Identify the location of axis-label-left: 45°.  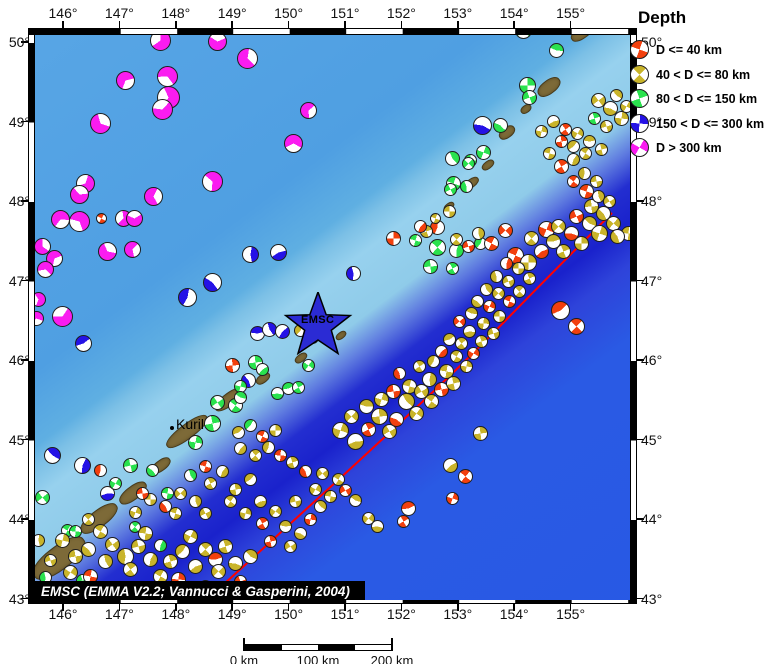
(19, 439).